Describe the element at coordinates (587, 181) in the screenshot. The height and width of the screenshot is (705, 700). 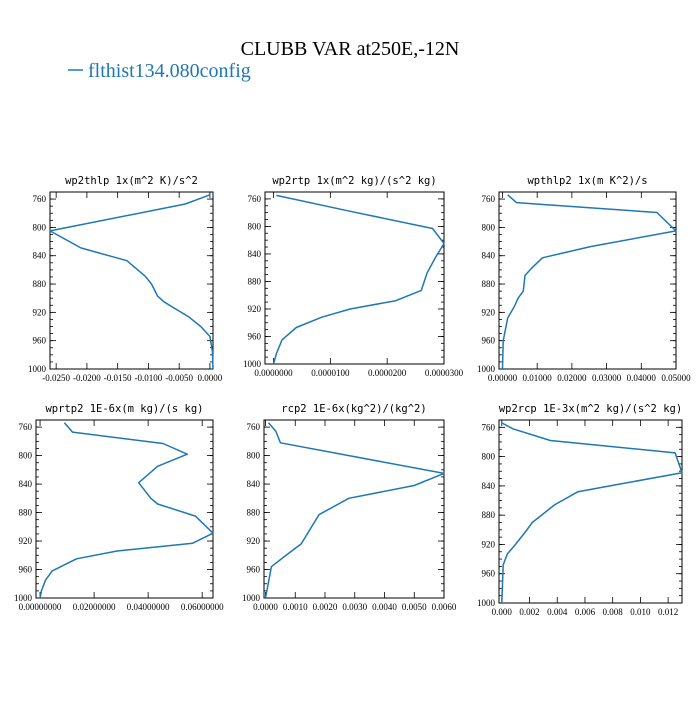
I see `panel-title: wpthlp2 1x(m K^2)/s` at that location.